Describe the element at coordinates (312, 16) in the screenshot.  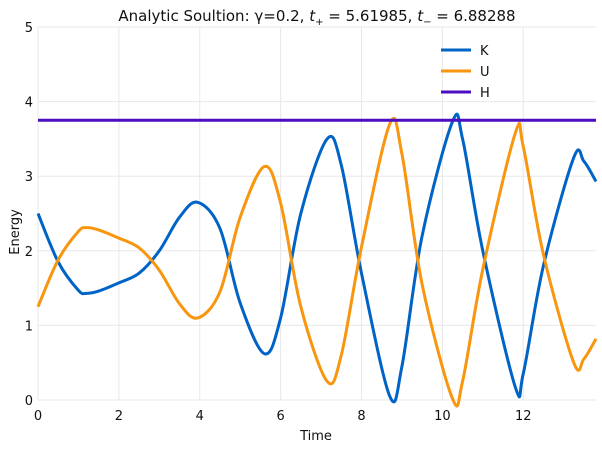
I see `chart-title-tplus-base: t` at that location.